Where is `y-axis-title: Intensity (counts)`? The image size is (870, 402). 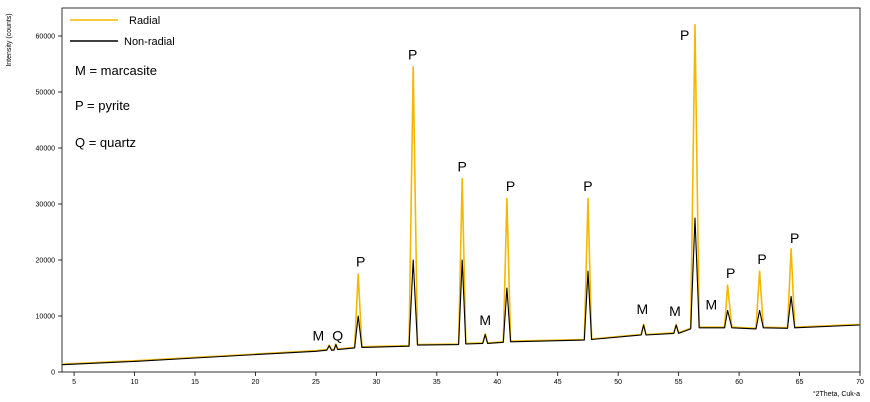
y-axis-title: Intensity (counts) is located at coordinates (9, 39).